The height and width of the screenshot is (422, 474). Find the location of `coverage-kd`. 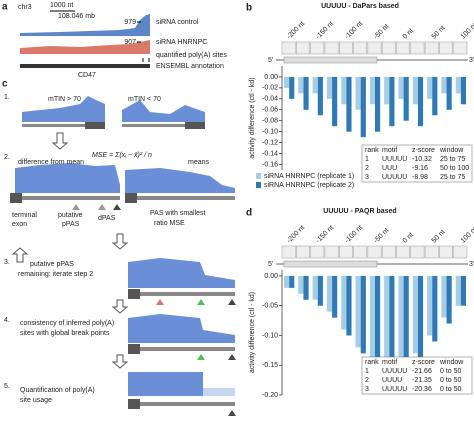

coverage-kd is located at coordinates (85, 47).